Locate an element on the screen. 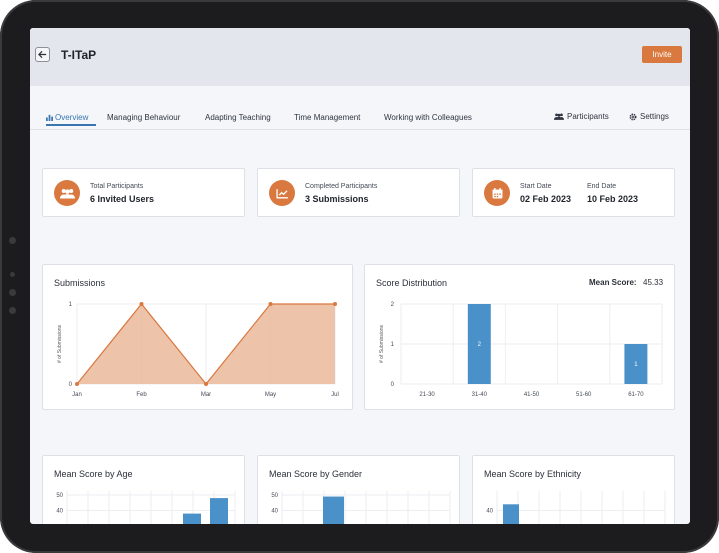 The width and height of the screenshot is (719, 553). page-title: T-ITaP is located at coordinates (79, 55).